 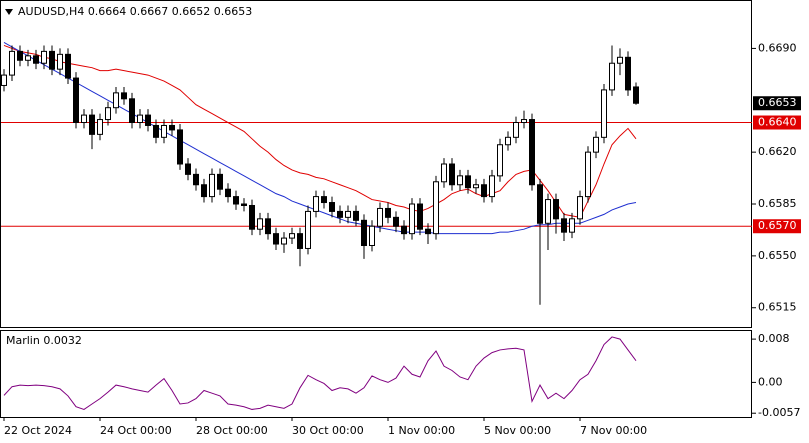 What do you see at coordinates (421, 430) in the screenshot?
I see `x-tick-label: 1 Nov 00:00` at bounding box center [421, 430].